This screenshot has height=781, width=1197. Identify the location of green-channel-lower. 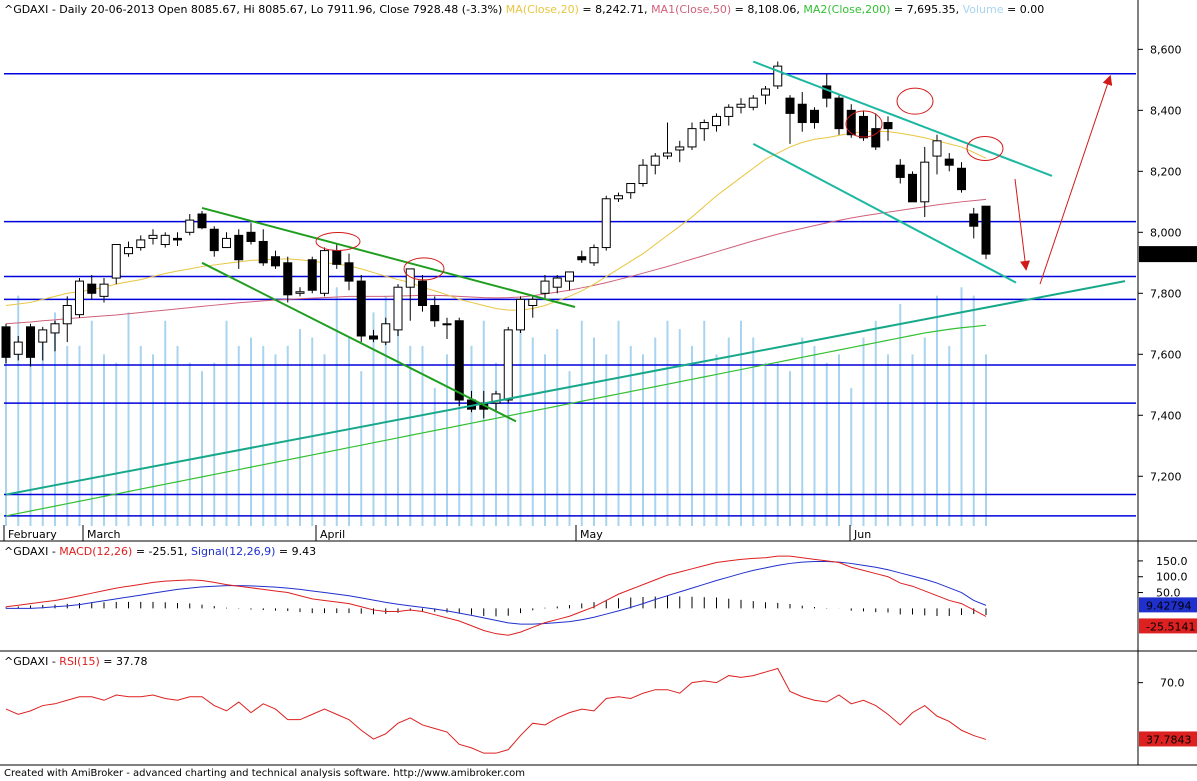
(359, 342).